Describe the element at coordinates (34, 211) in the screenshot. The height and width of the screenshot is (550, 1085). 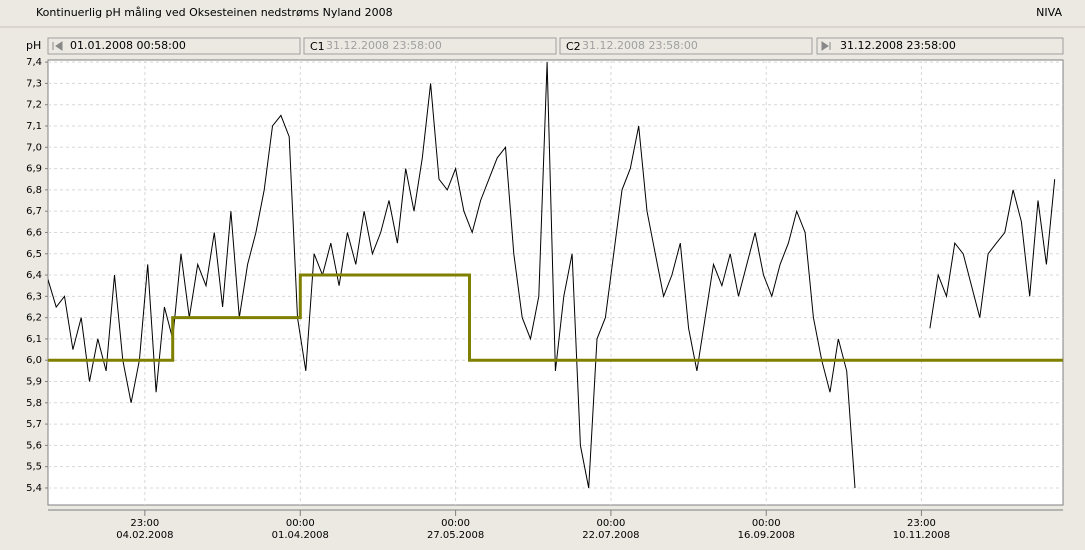
I see `y-tick-label: 6,7` at that location.